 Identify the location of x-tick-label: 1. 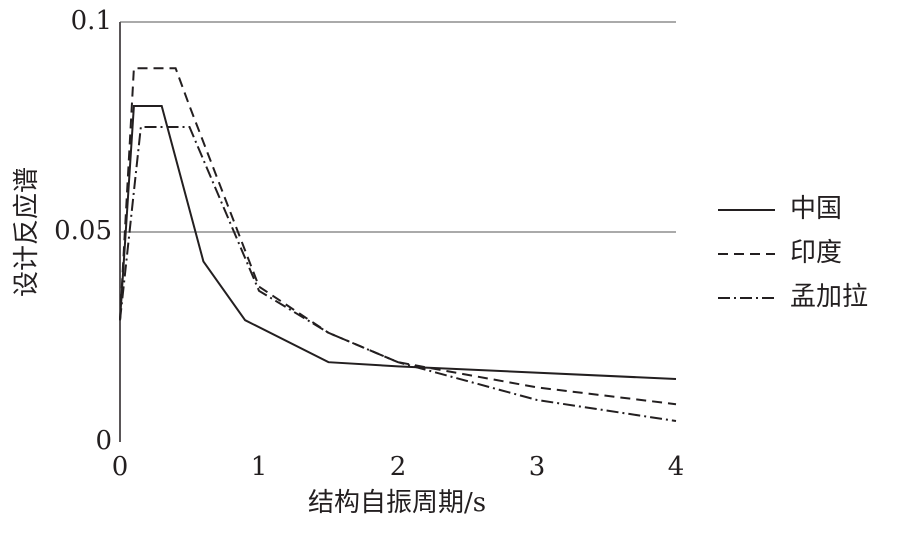
(259, 467).